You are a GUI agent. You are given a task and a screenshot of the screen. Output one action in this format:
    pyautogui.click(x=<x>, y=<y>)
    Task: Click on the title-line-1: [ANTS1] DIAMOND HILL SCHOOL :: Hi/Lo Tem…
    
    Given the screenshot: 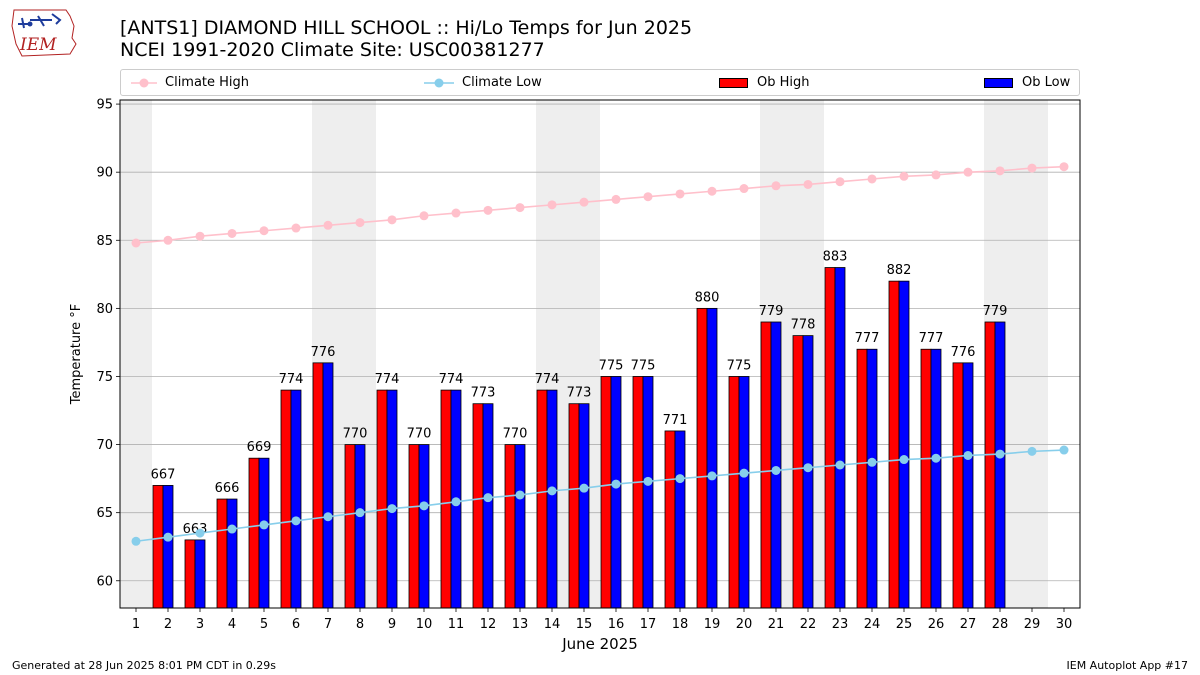 What is the action you would take?
    pyautogui.click(x=406, y=28)
    